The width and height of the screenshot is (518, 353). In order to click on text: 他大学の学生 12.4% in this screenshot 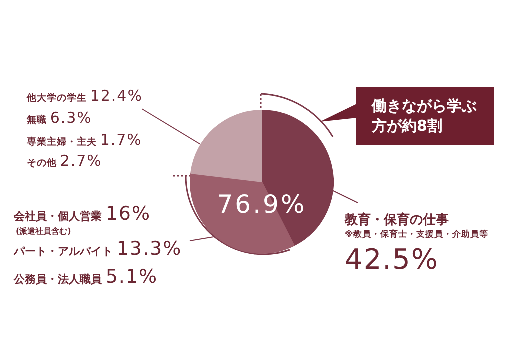, I will do `click(85, 96)`.